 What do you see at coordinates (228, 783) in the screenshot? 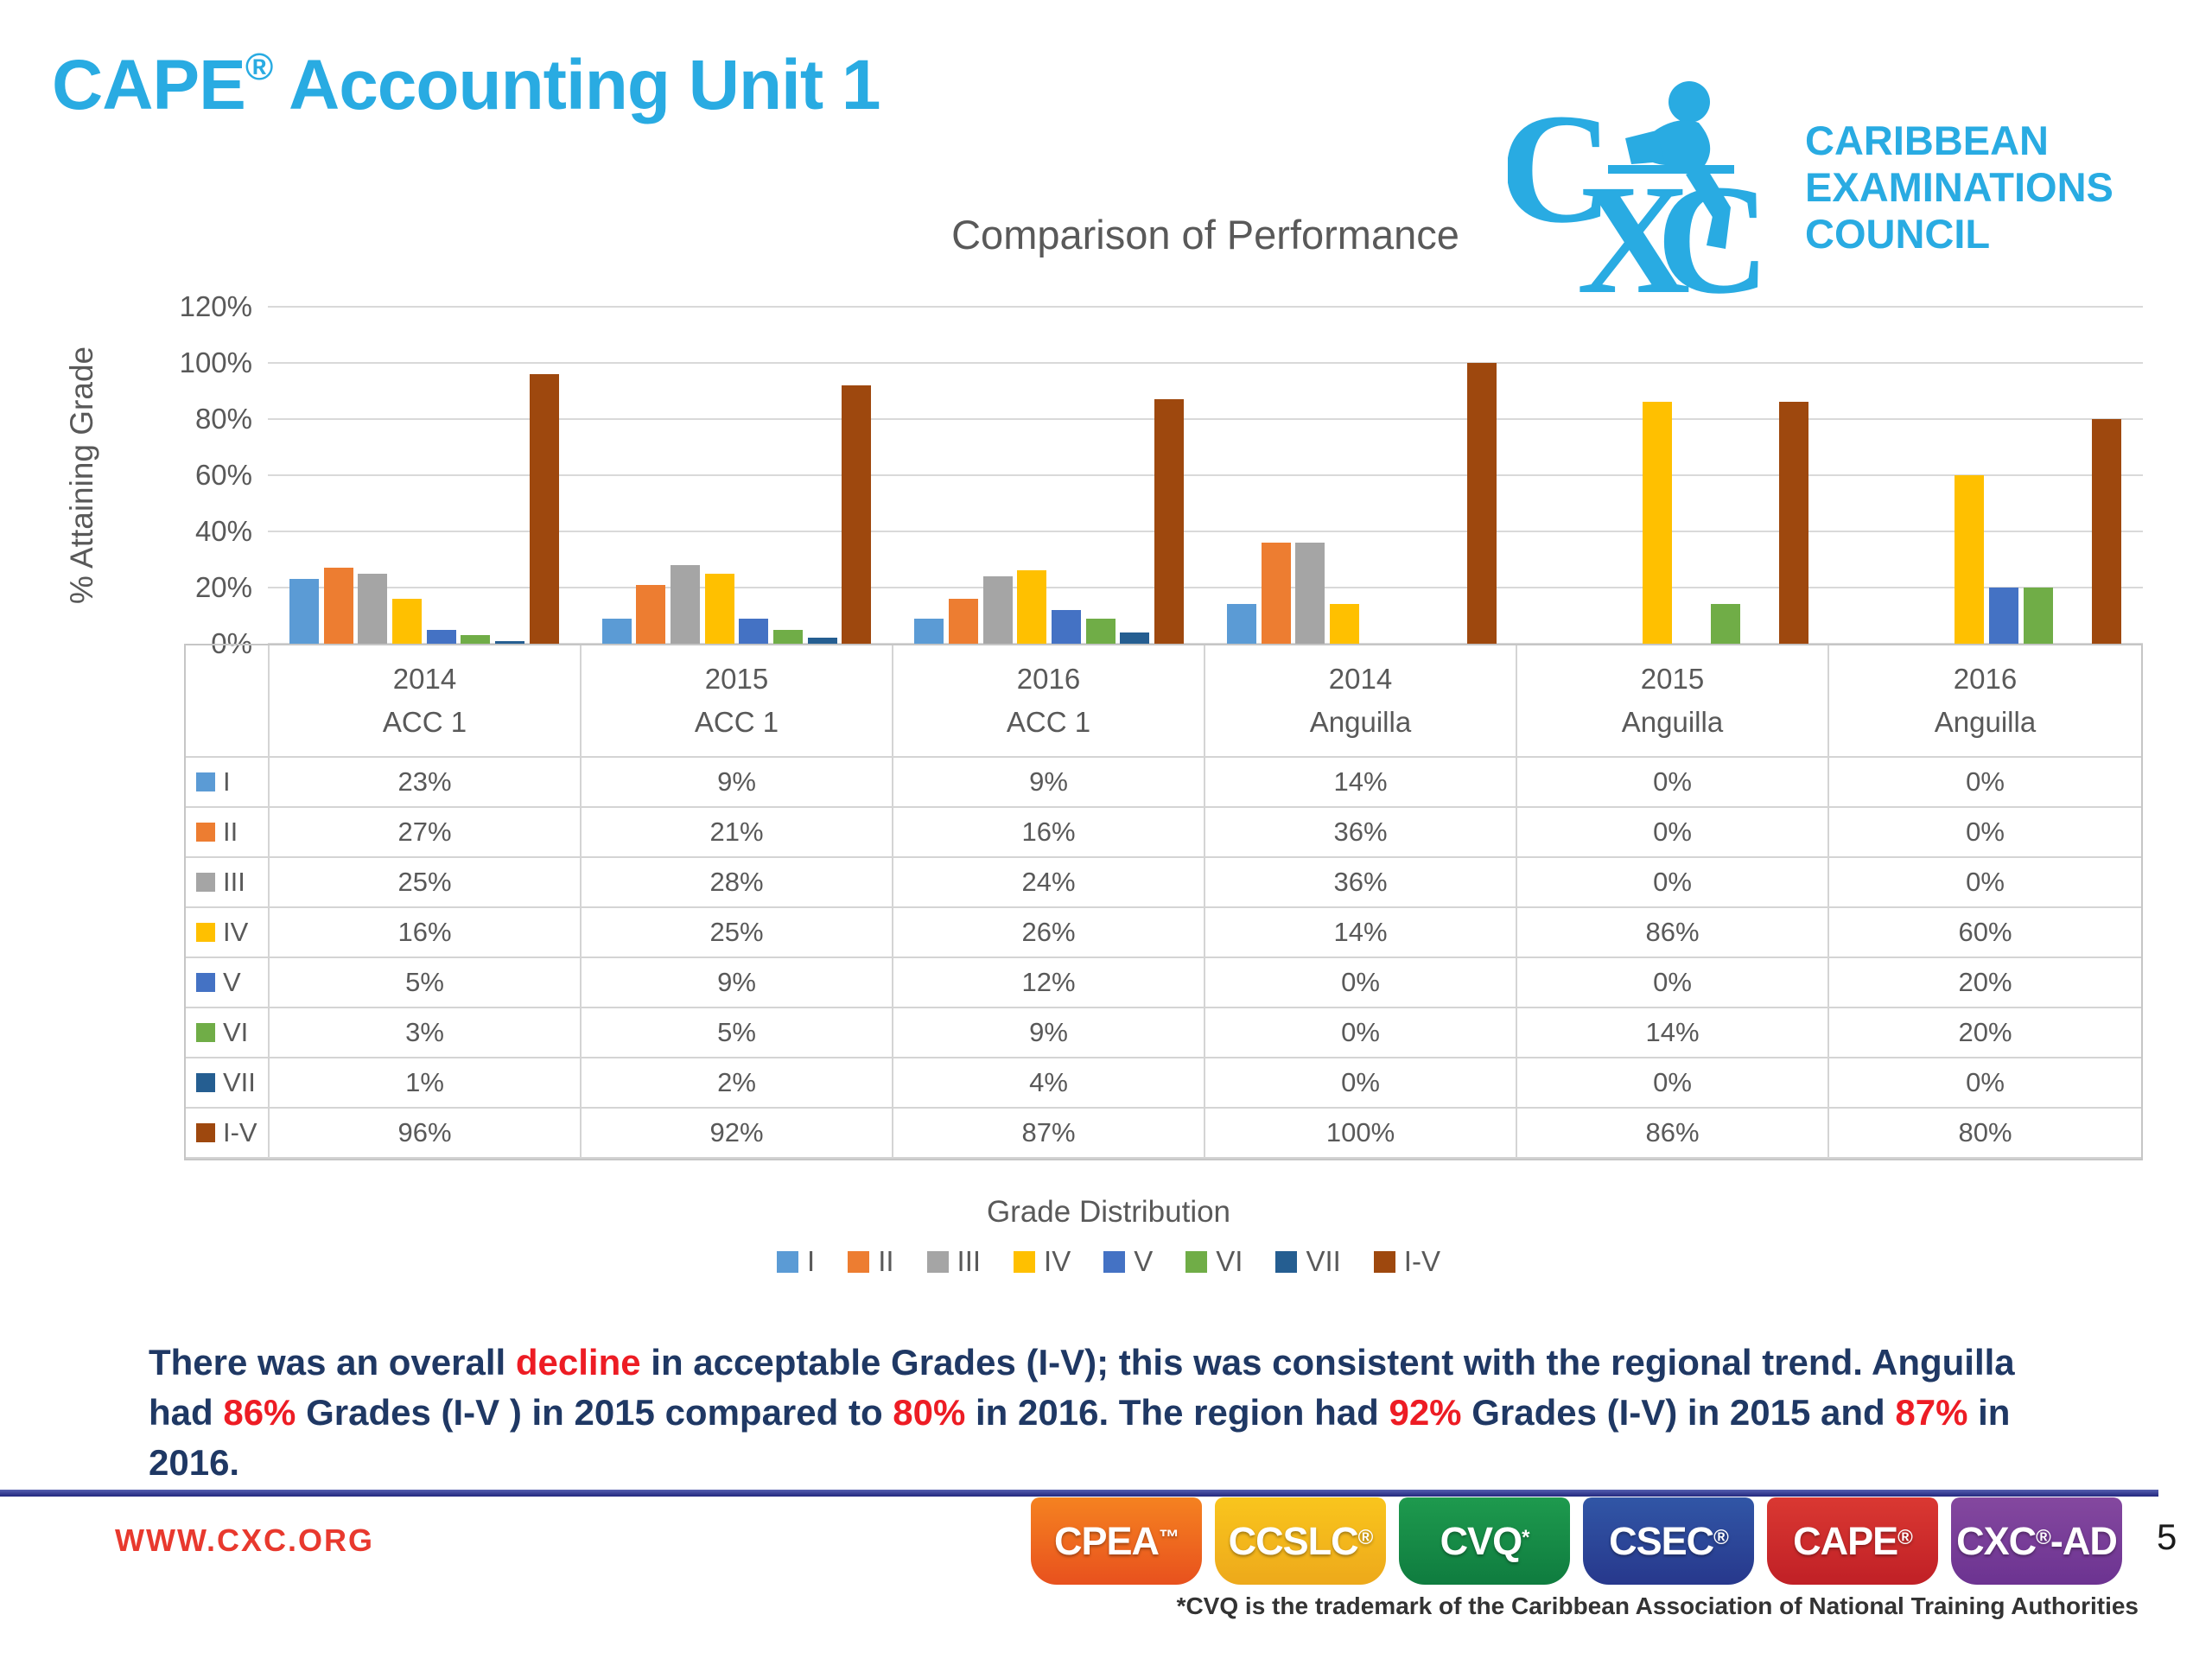
I see `table-row-key: I` at bounding box center [228, 783].